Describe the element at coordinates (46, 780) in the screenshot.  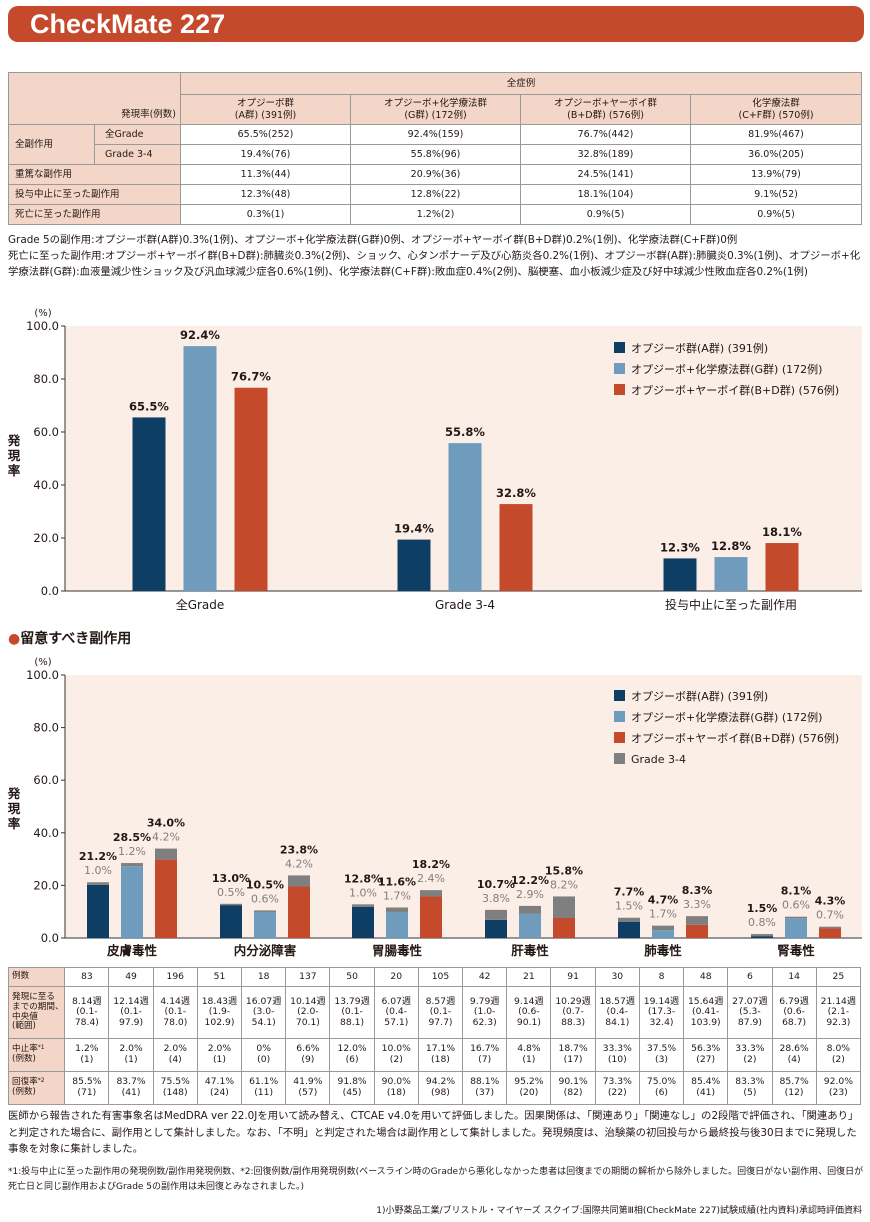
I see `y-tick-label: 60.0` at that location.